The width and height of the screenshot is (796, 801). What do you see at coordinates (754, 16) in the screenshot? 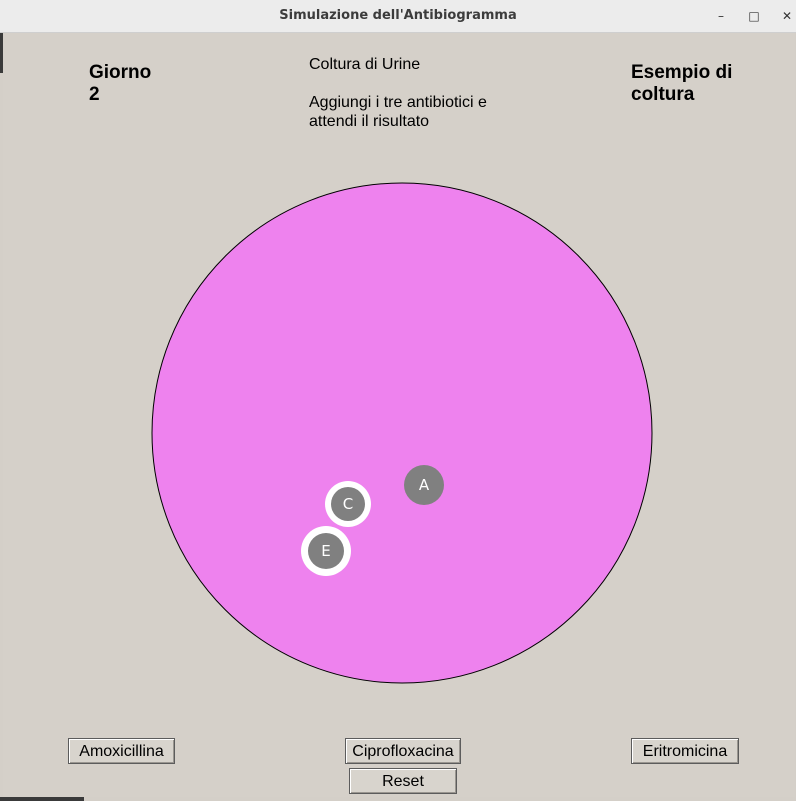
I see `maximize-icon: □` at bounding box center [754, 16].